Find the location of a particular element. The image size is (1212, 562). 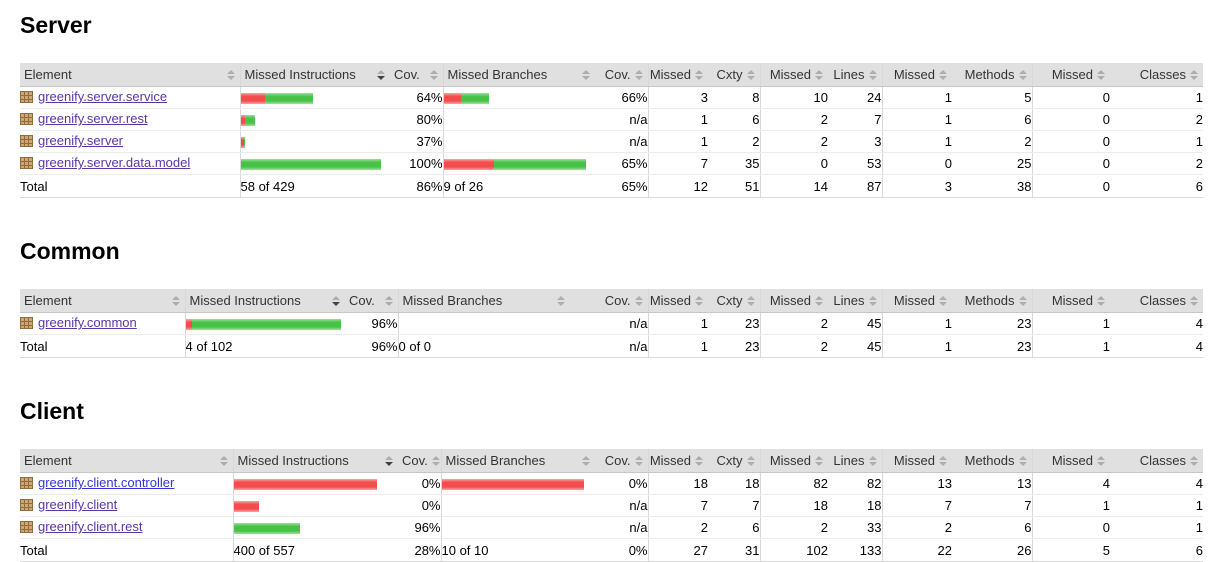

lines-cell: 7 is located at coordinates (855, 119).